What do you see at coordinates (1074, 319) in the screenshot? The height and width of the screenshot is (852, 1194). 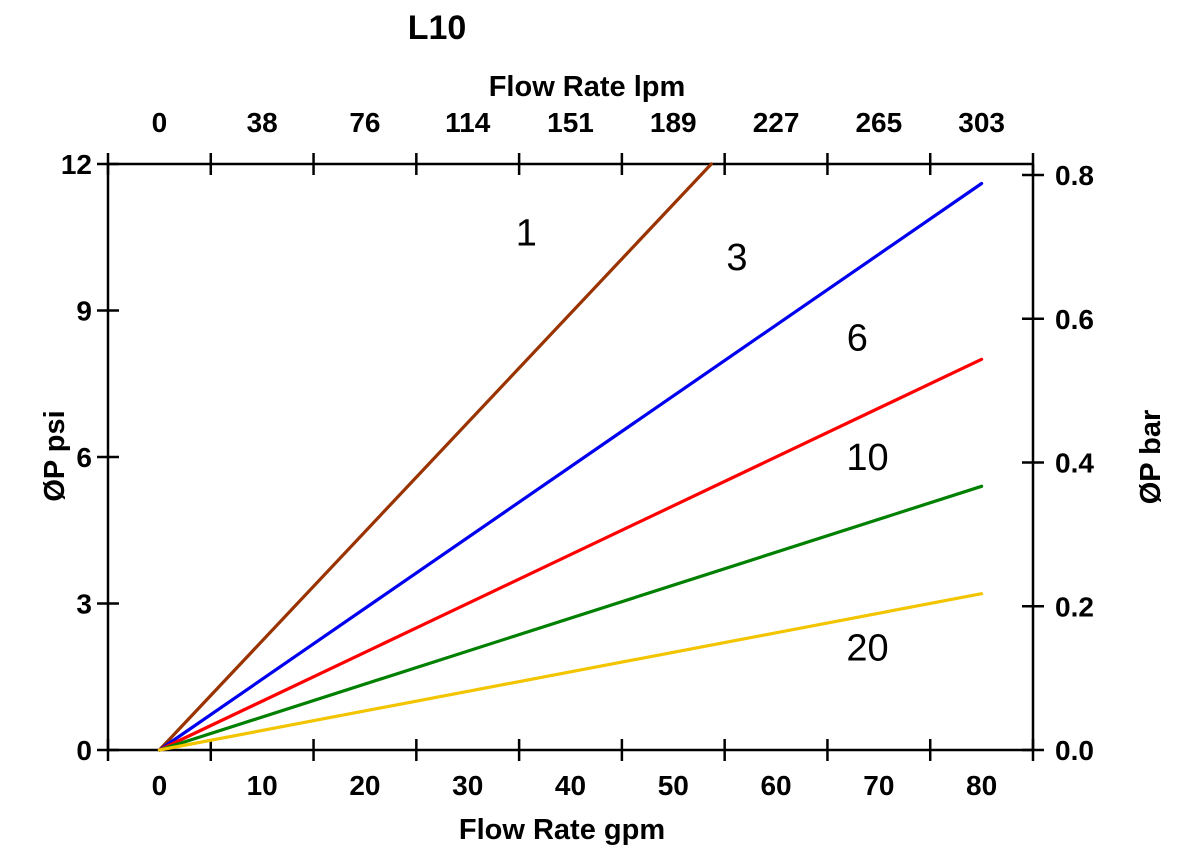 I see `right-tick-label: 0.6` at bounding box center [1074, 319].